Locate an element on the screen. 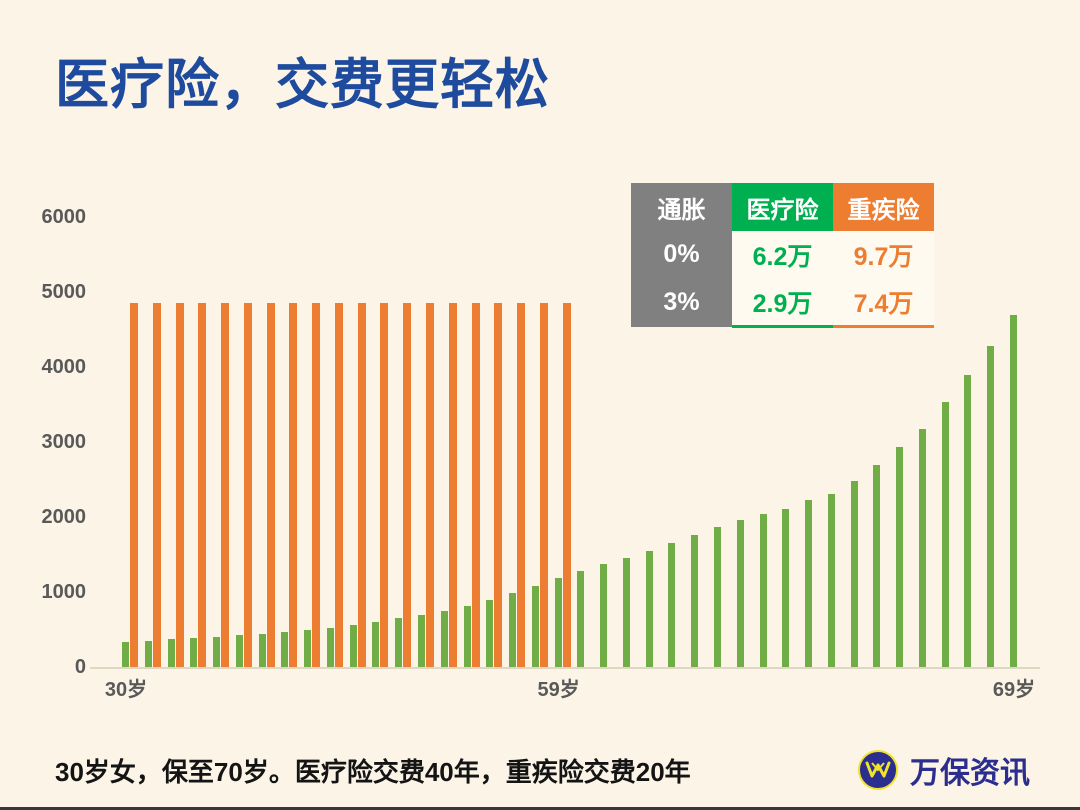  brand-lockup: 万保资讯 is located at coordinates (944, 770).